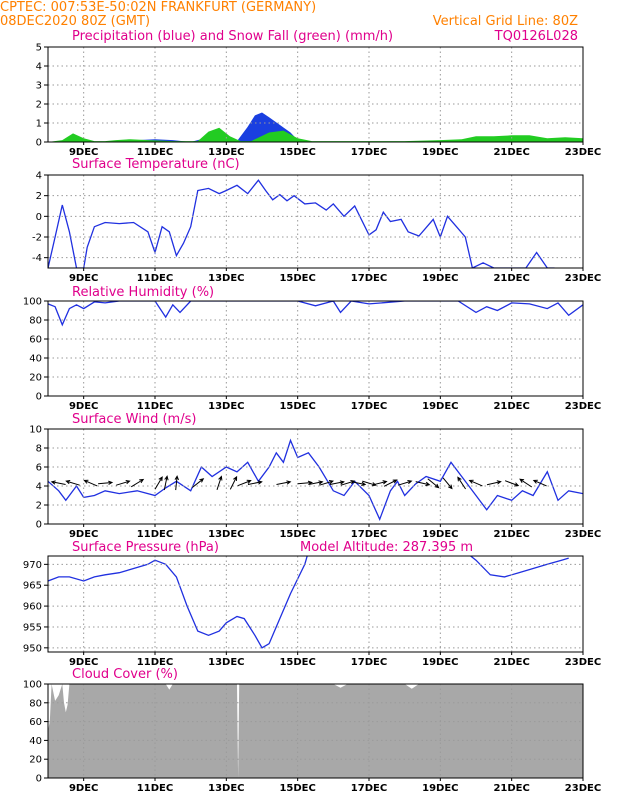 The image size is (618, 800). I want to click on pres-ytick-label: 970, so click(32, 565).